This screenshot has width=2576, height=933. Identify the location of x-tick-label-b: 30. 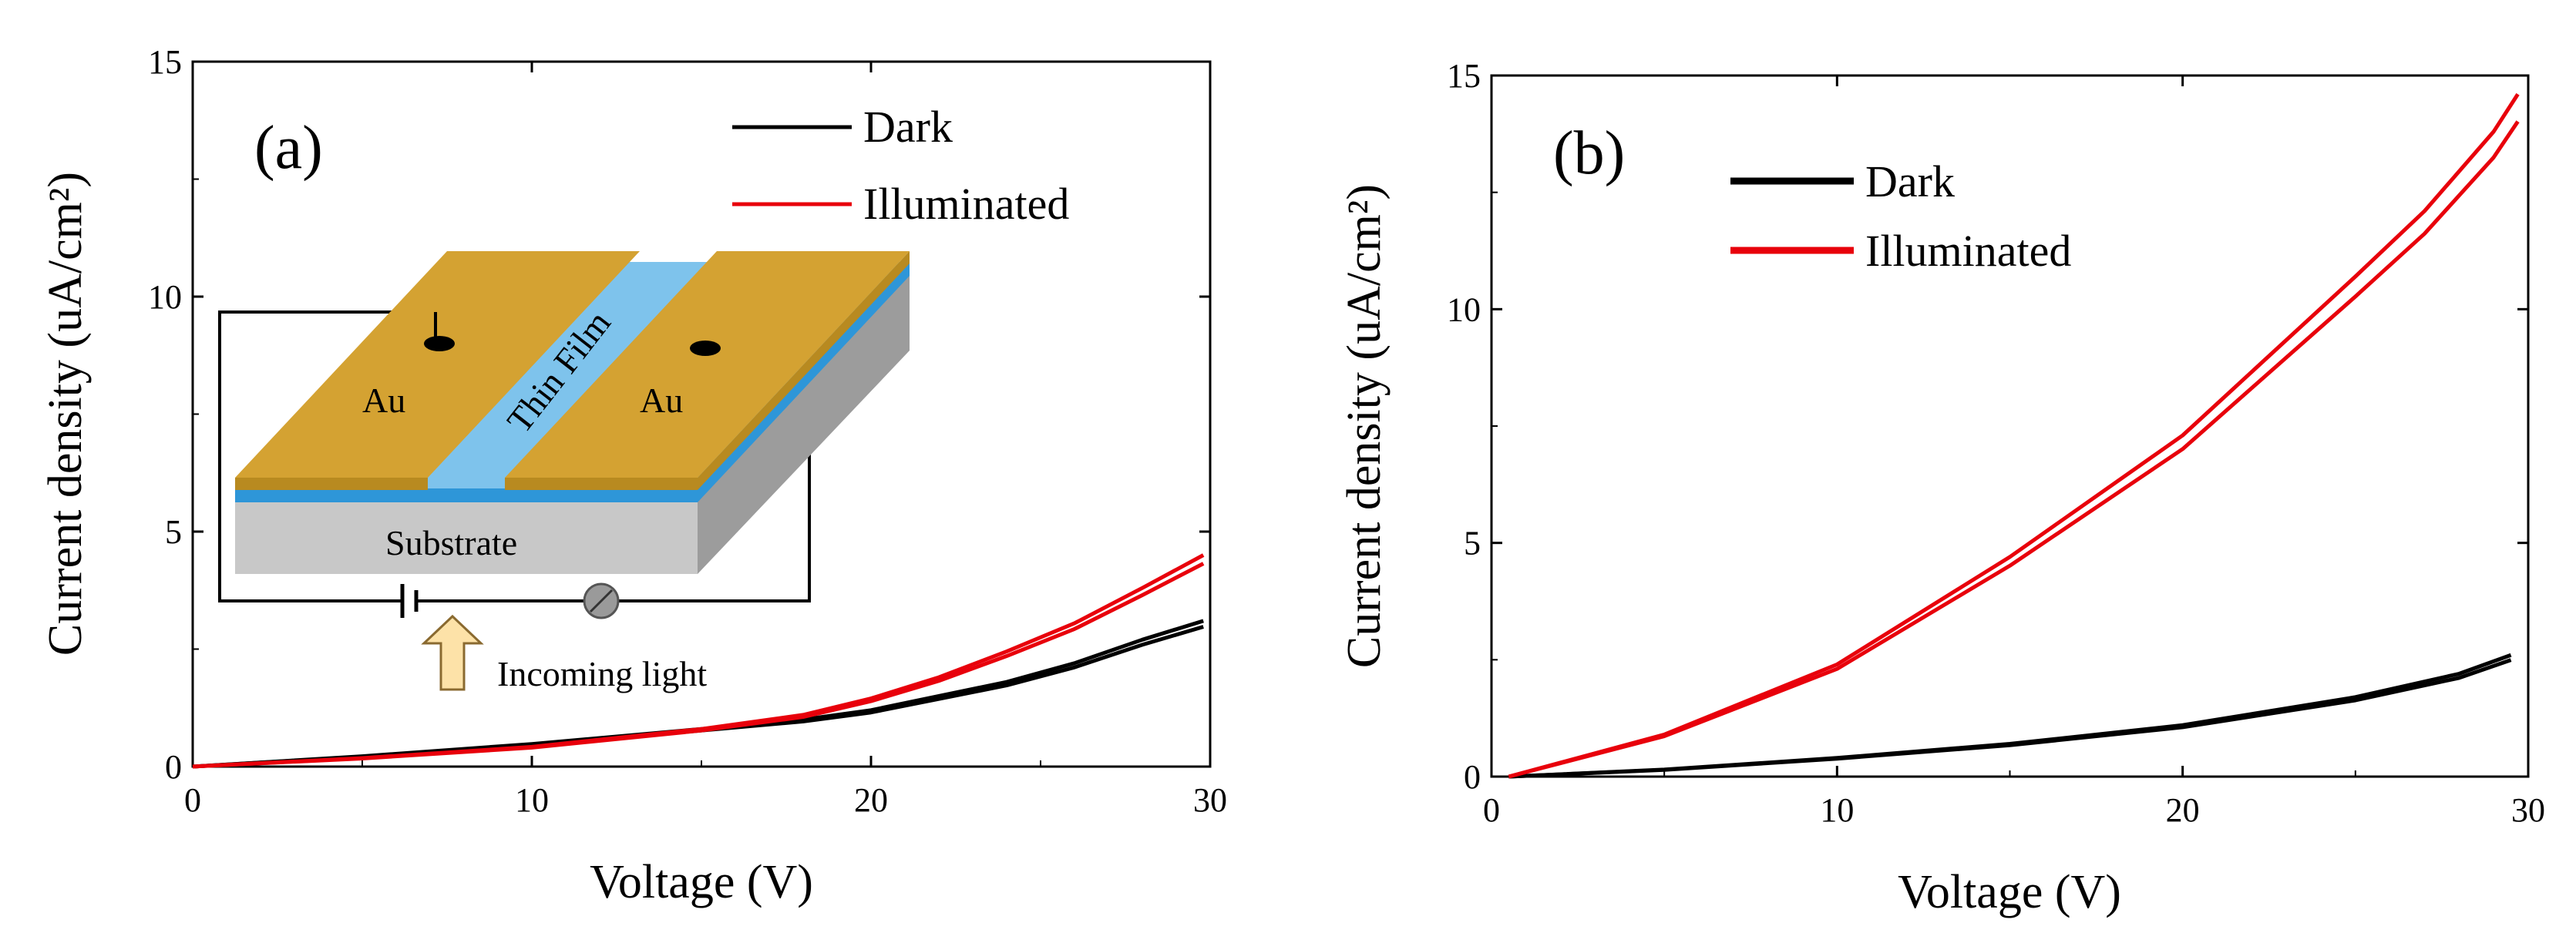
(2528, 810).